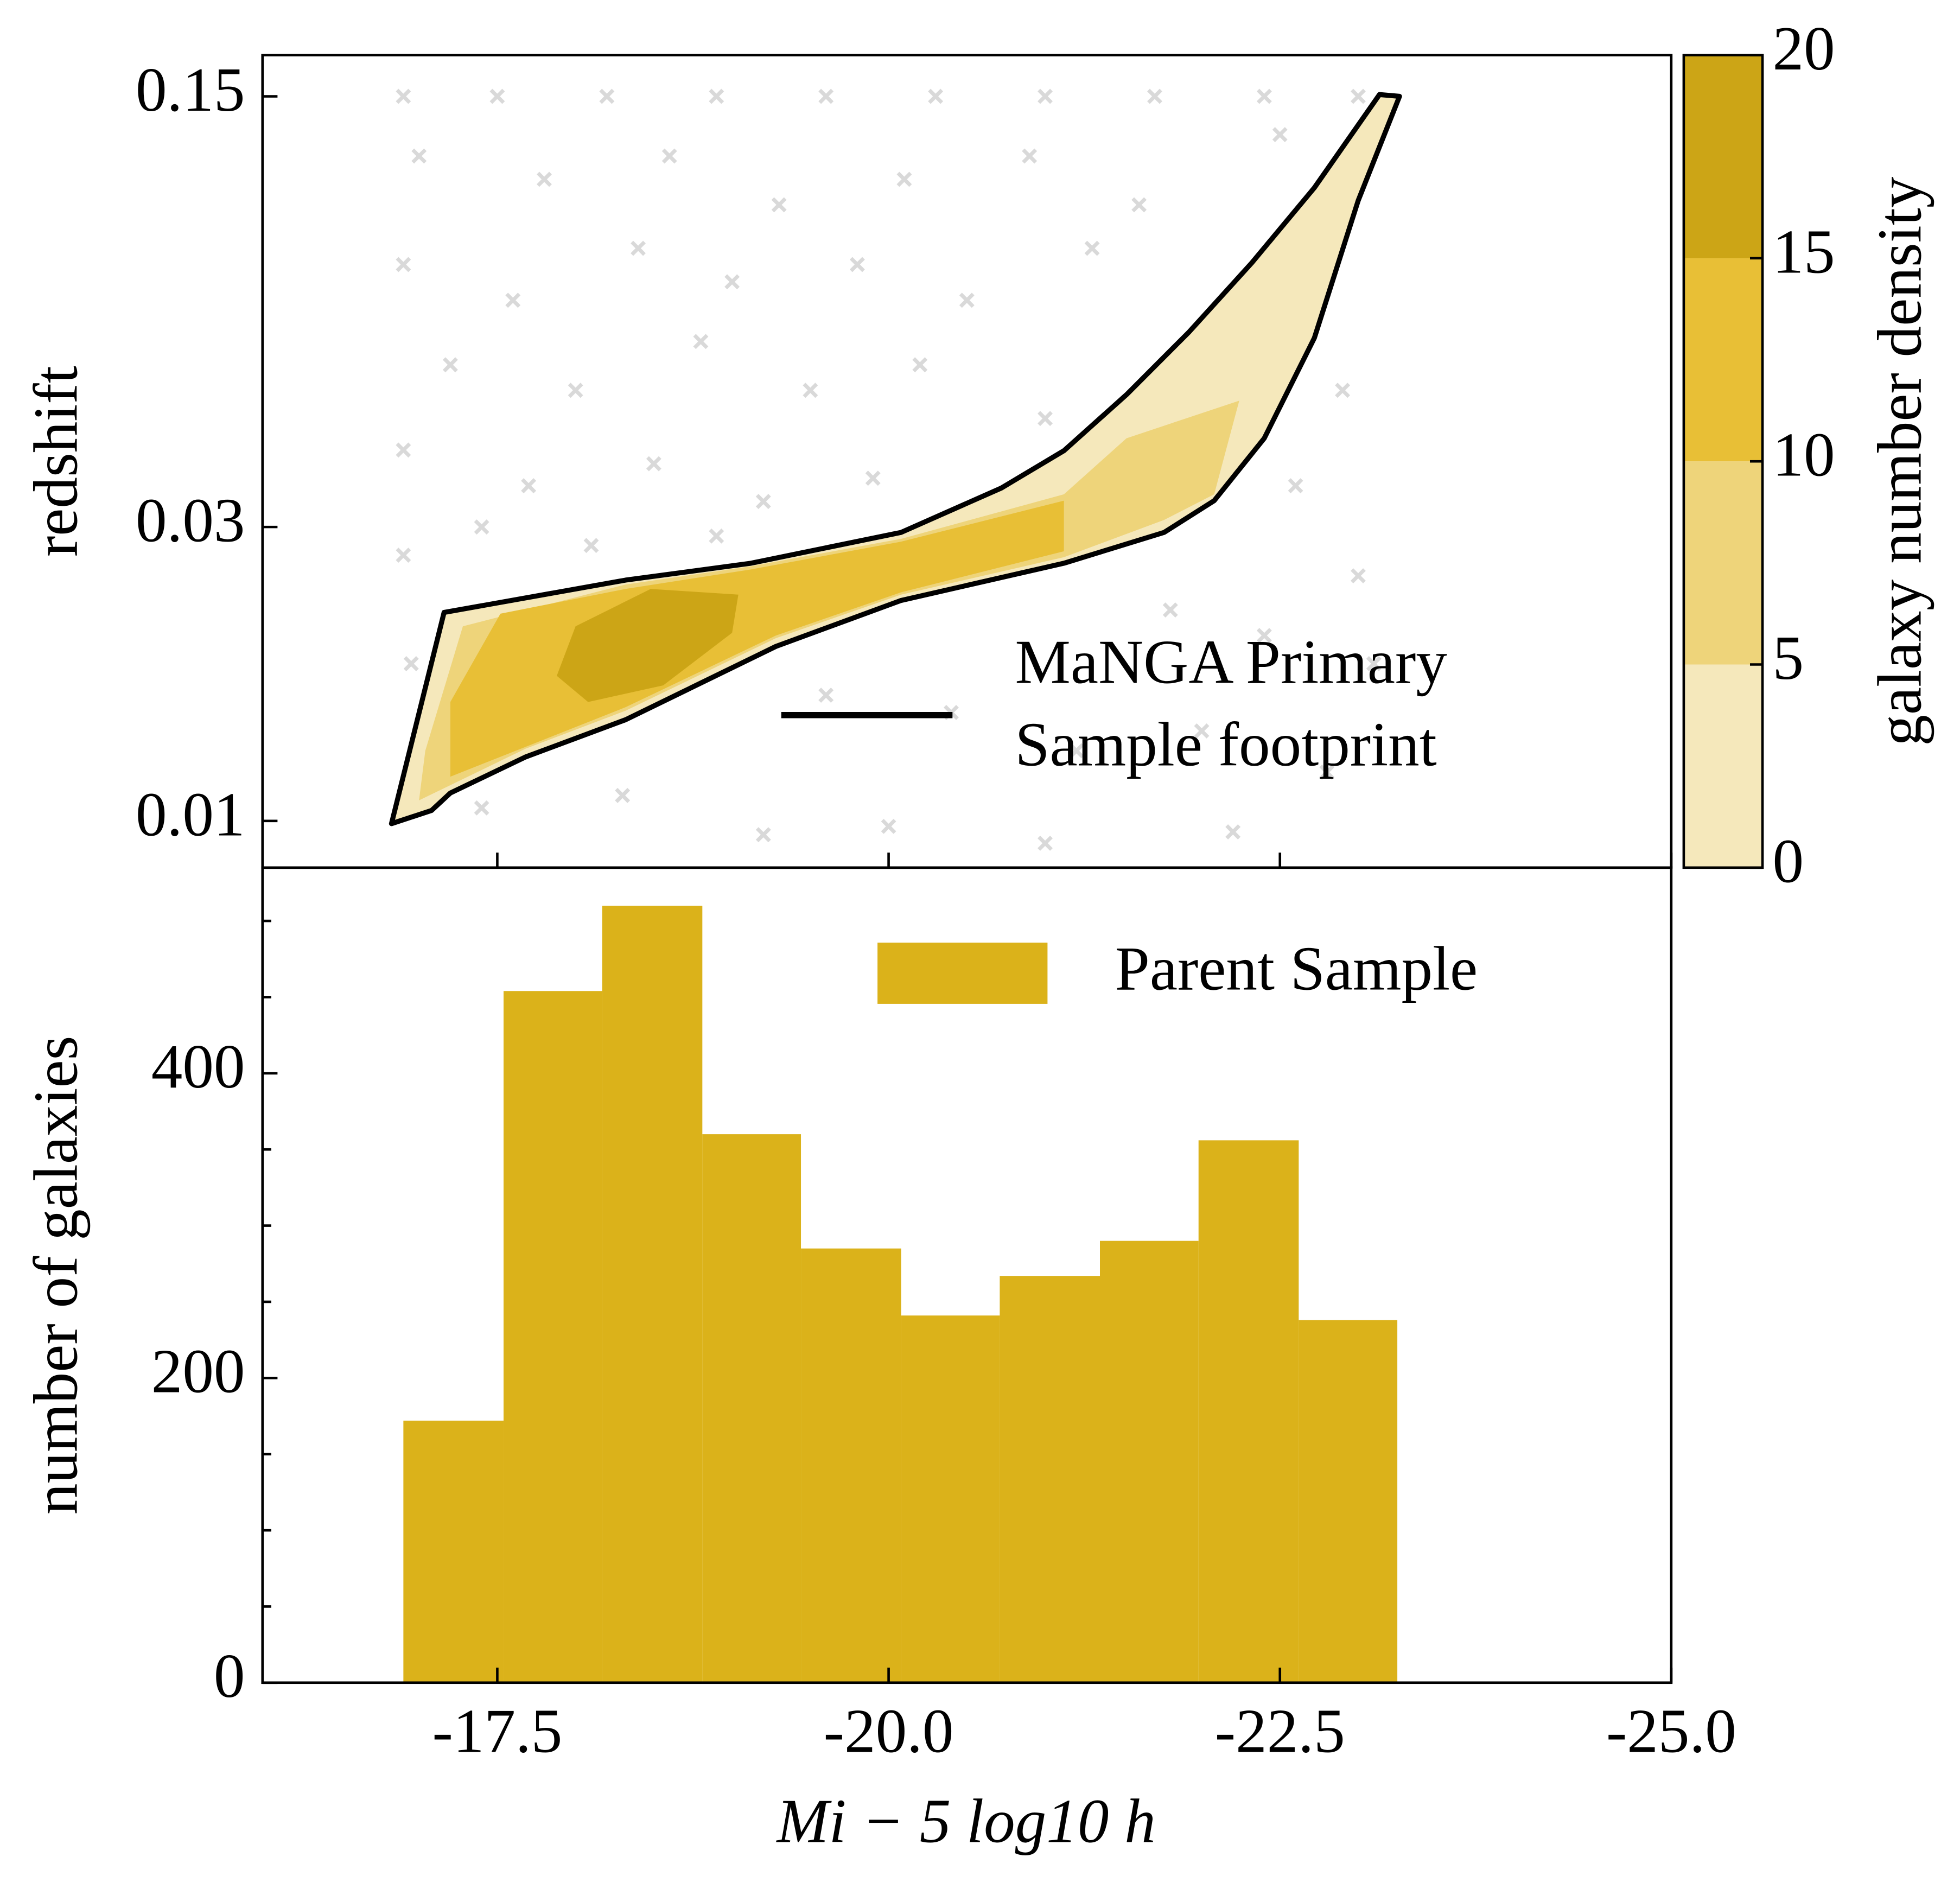 Image resolution: width=1960 pixels, height=1889 pixels. What do you see at coordinates (962, 973) in the screenshot?
I see `legend-swatch` at bounding box center [962, 973].